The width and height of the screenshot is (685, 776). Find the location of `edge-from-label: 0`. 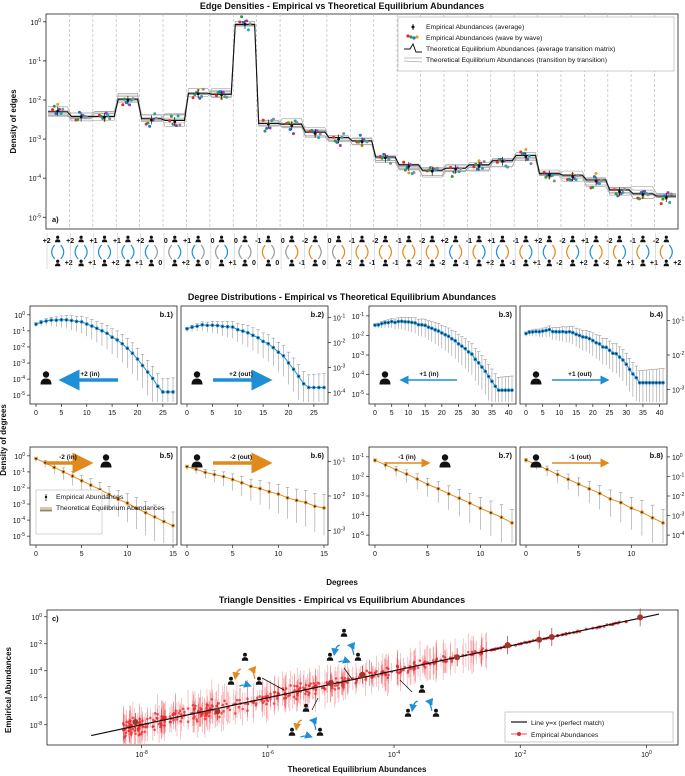

edge-from-label: 0 is located at coordinates (330, 241).